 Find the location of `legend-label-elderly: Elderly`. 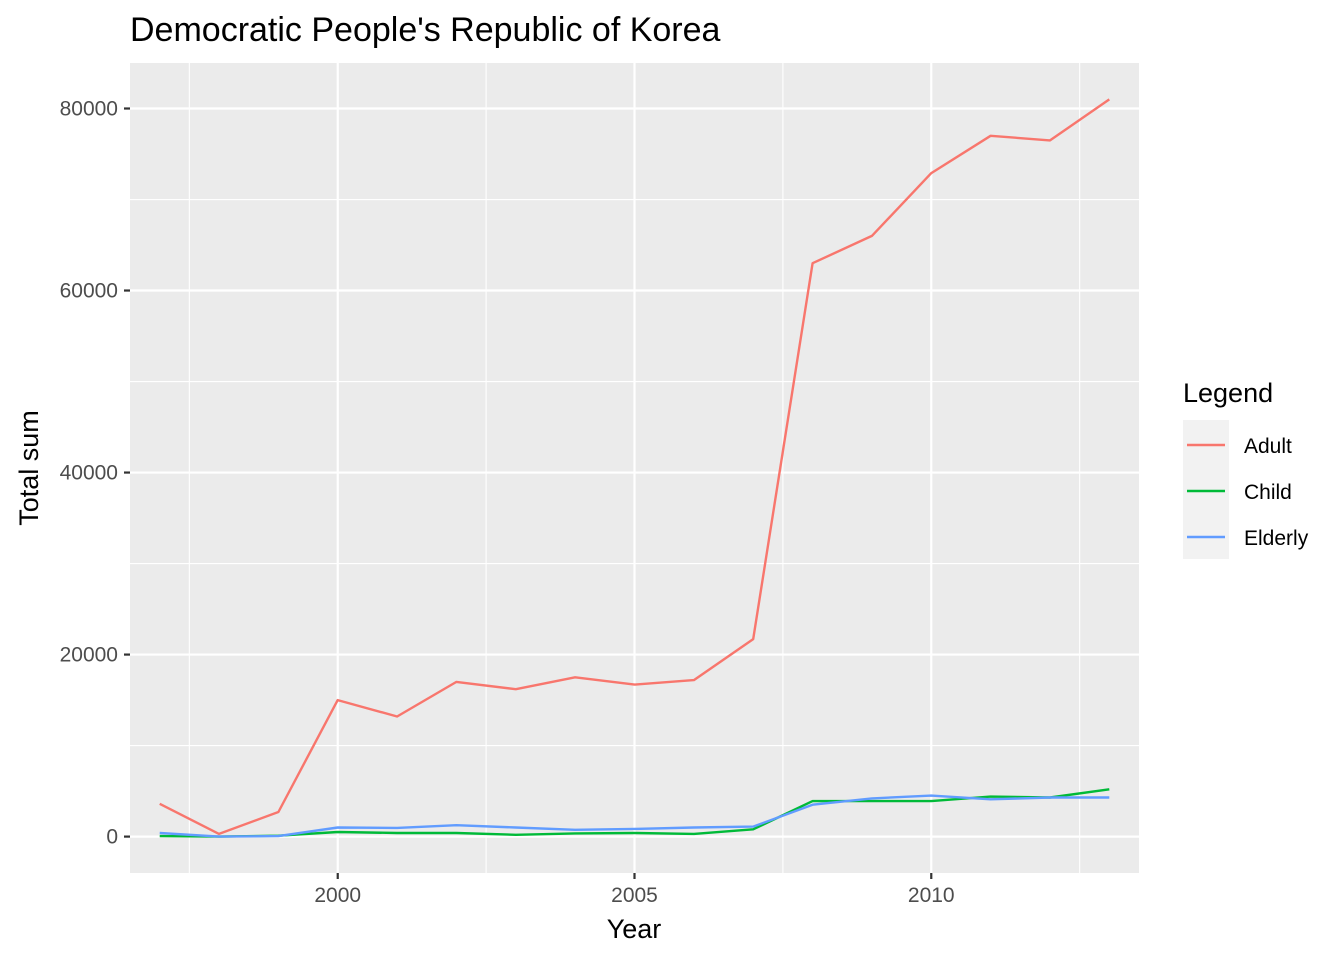

legend-label-elderly: Elderly is located at coordinates (1276, 538).